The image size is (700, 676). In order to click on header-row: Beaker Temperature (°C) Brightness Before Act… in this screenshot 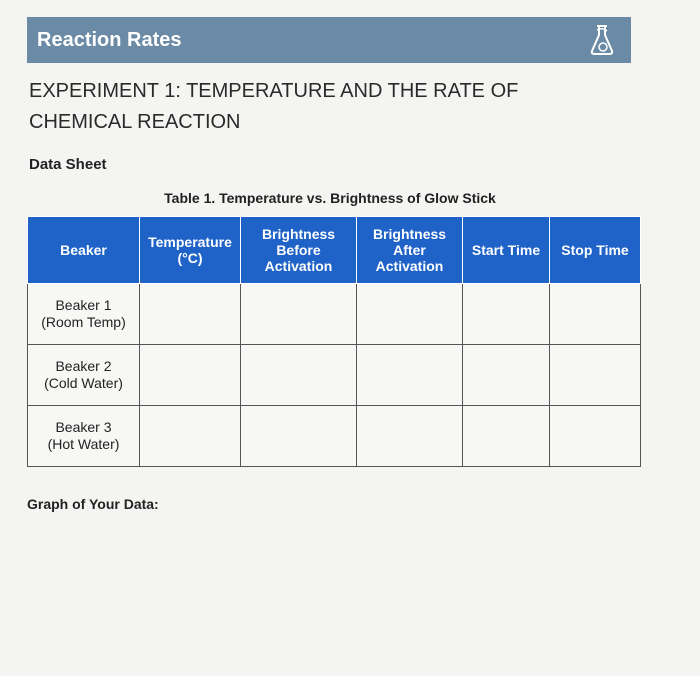, I will do `click(334, 250)`.